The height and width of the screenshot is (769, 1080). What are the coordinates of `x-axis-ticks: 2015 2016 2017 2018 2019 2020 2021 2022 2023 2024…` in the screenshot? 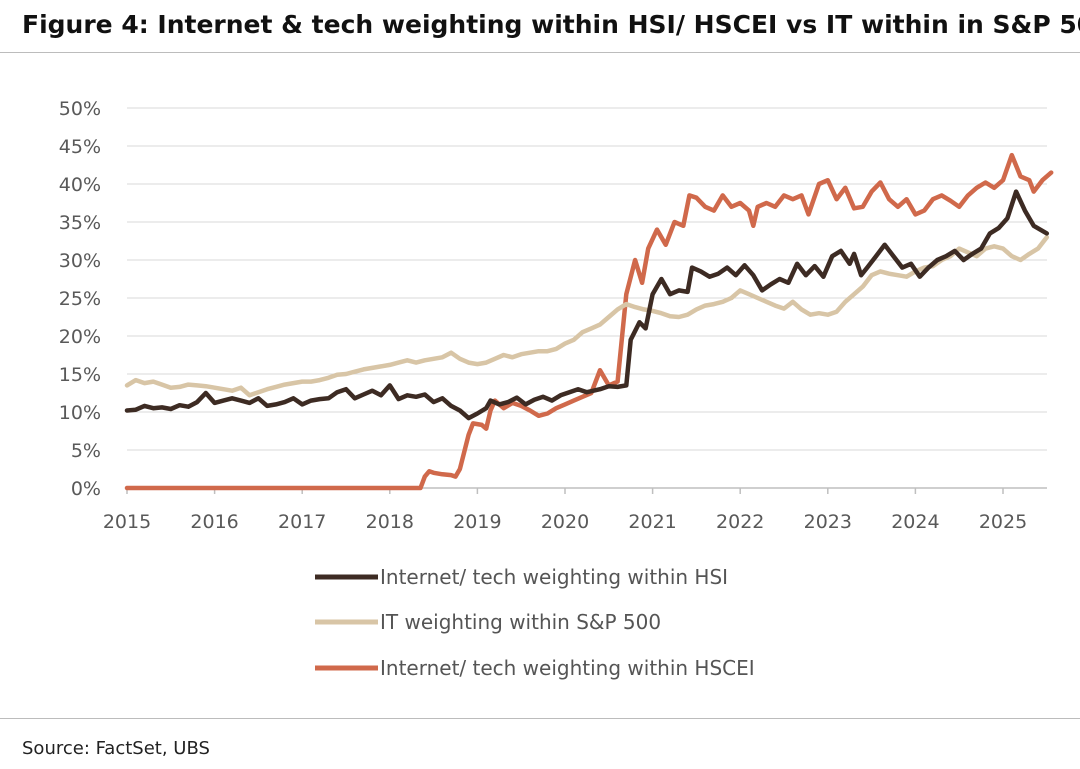 It's located at (565, 510).